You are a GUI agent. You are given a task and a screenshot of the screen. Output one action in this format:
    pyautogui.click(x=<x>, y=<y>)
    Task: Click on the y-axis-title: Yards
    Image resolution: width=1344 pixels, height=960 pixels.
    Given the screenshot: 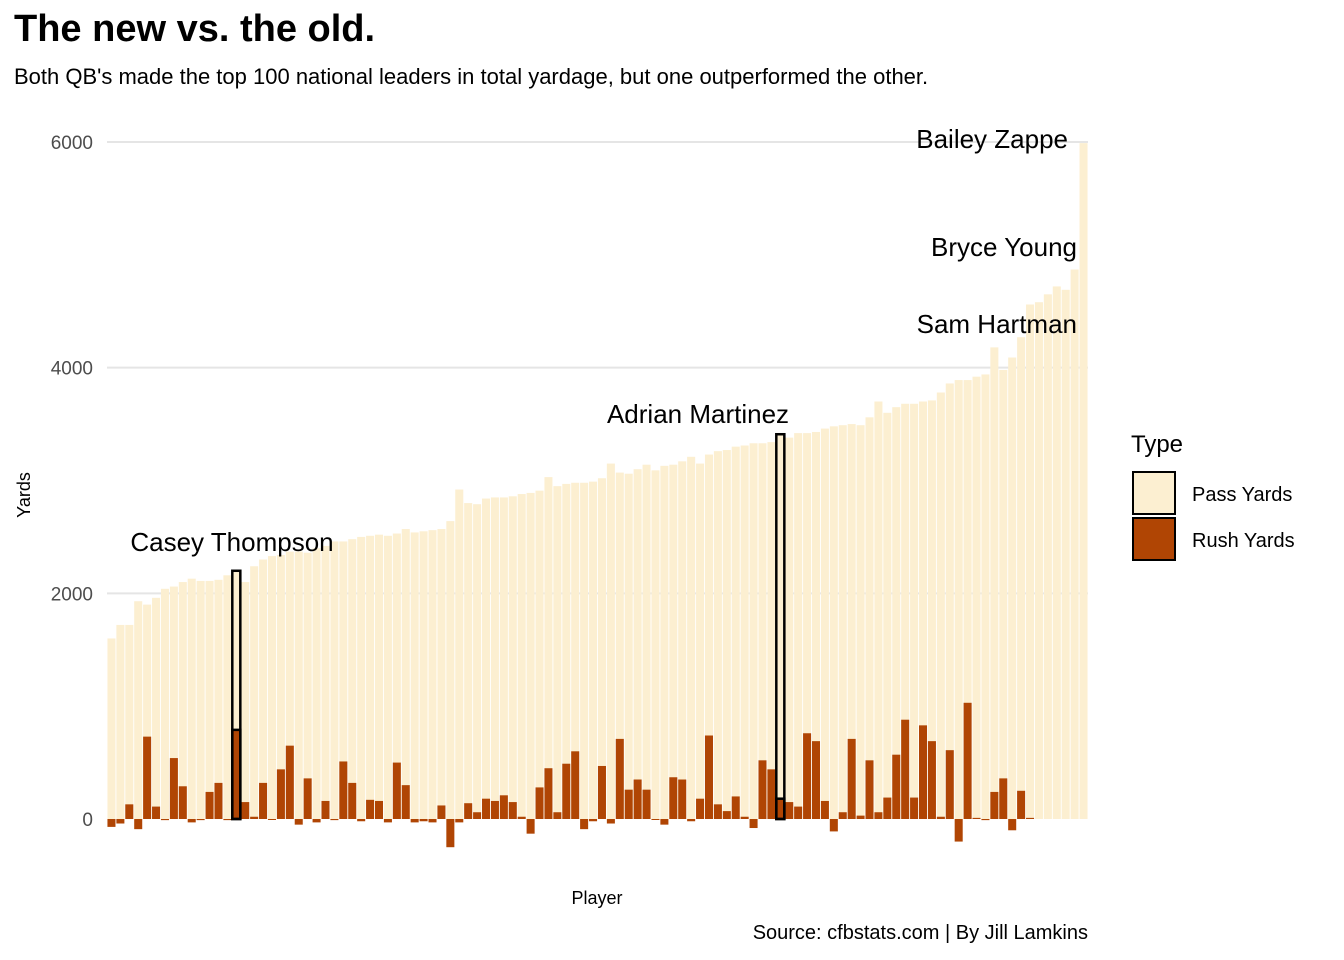 What is the action you would take?
    pyautogui.click(x=24, y=495)
    